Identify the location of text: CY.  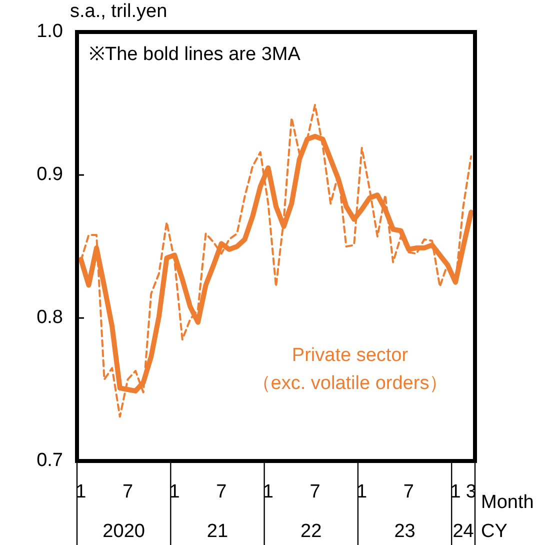
(494, 531).